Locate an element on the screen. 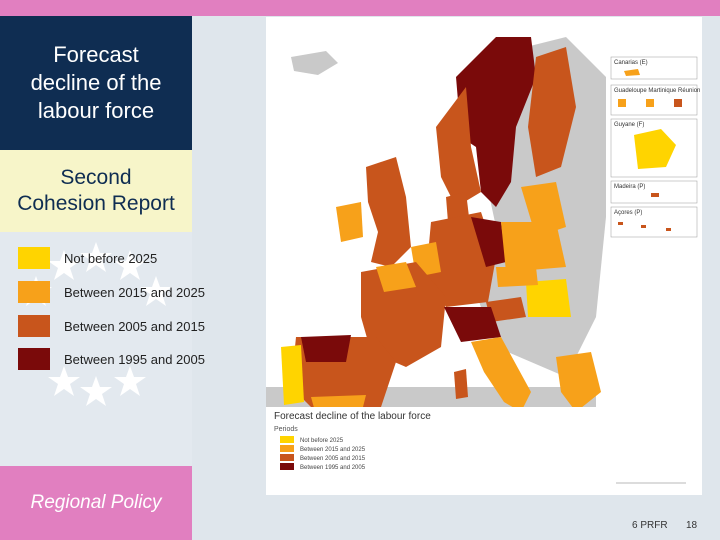 The height and width of the screenshot is (540, 720). legend-item-2015-2025: Between 2015 and 2025 is located at coordinates (111, 292).